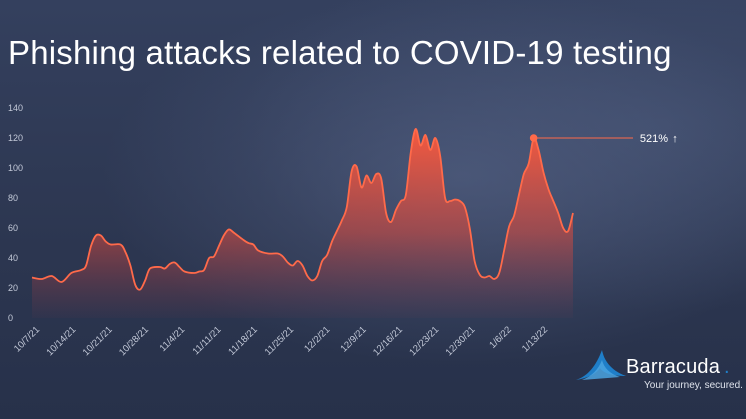 The image size is (746, 419). What do you see at coordinates (61, 341) in the screenshot?
I see `x-tick-label: 10/14/21` at bounding box center [61, 341].